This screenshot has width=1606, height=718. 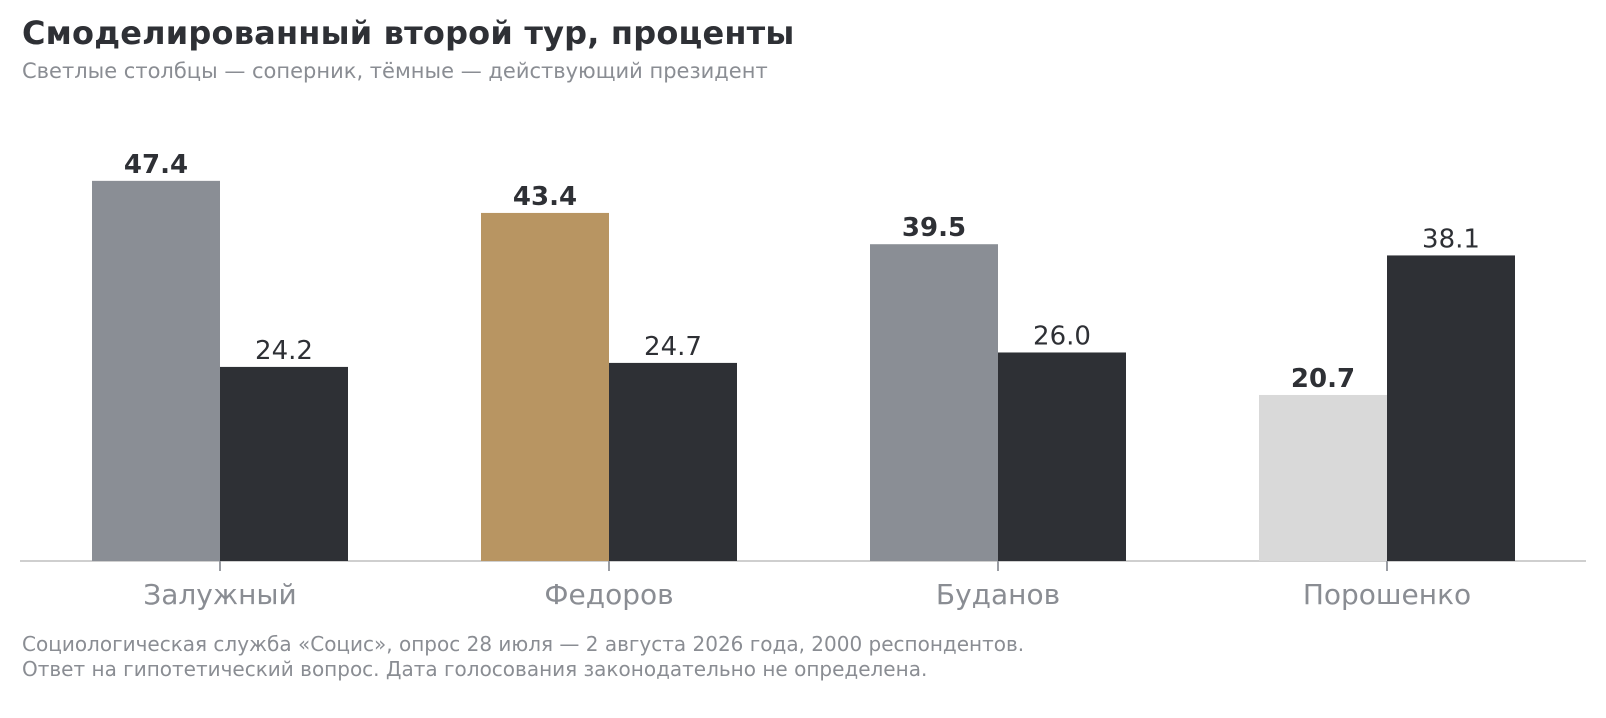 What do you see at coordinates (284, 351) in the screenshot?
I see `data-label-incumbent-1: 24.2` at bounding box center [284, 351].